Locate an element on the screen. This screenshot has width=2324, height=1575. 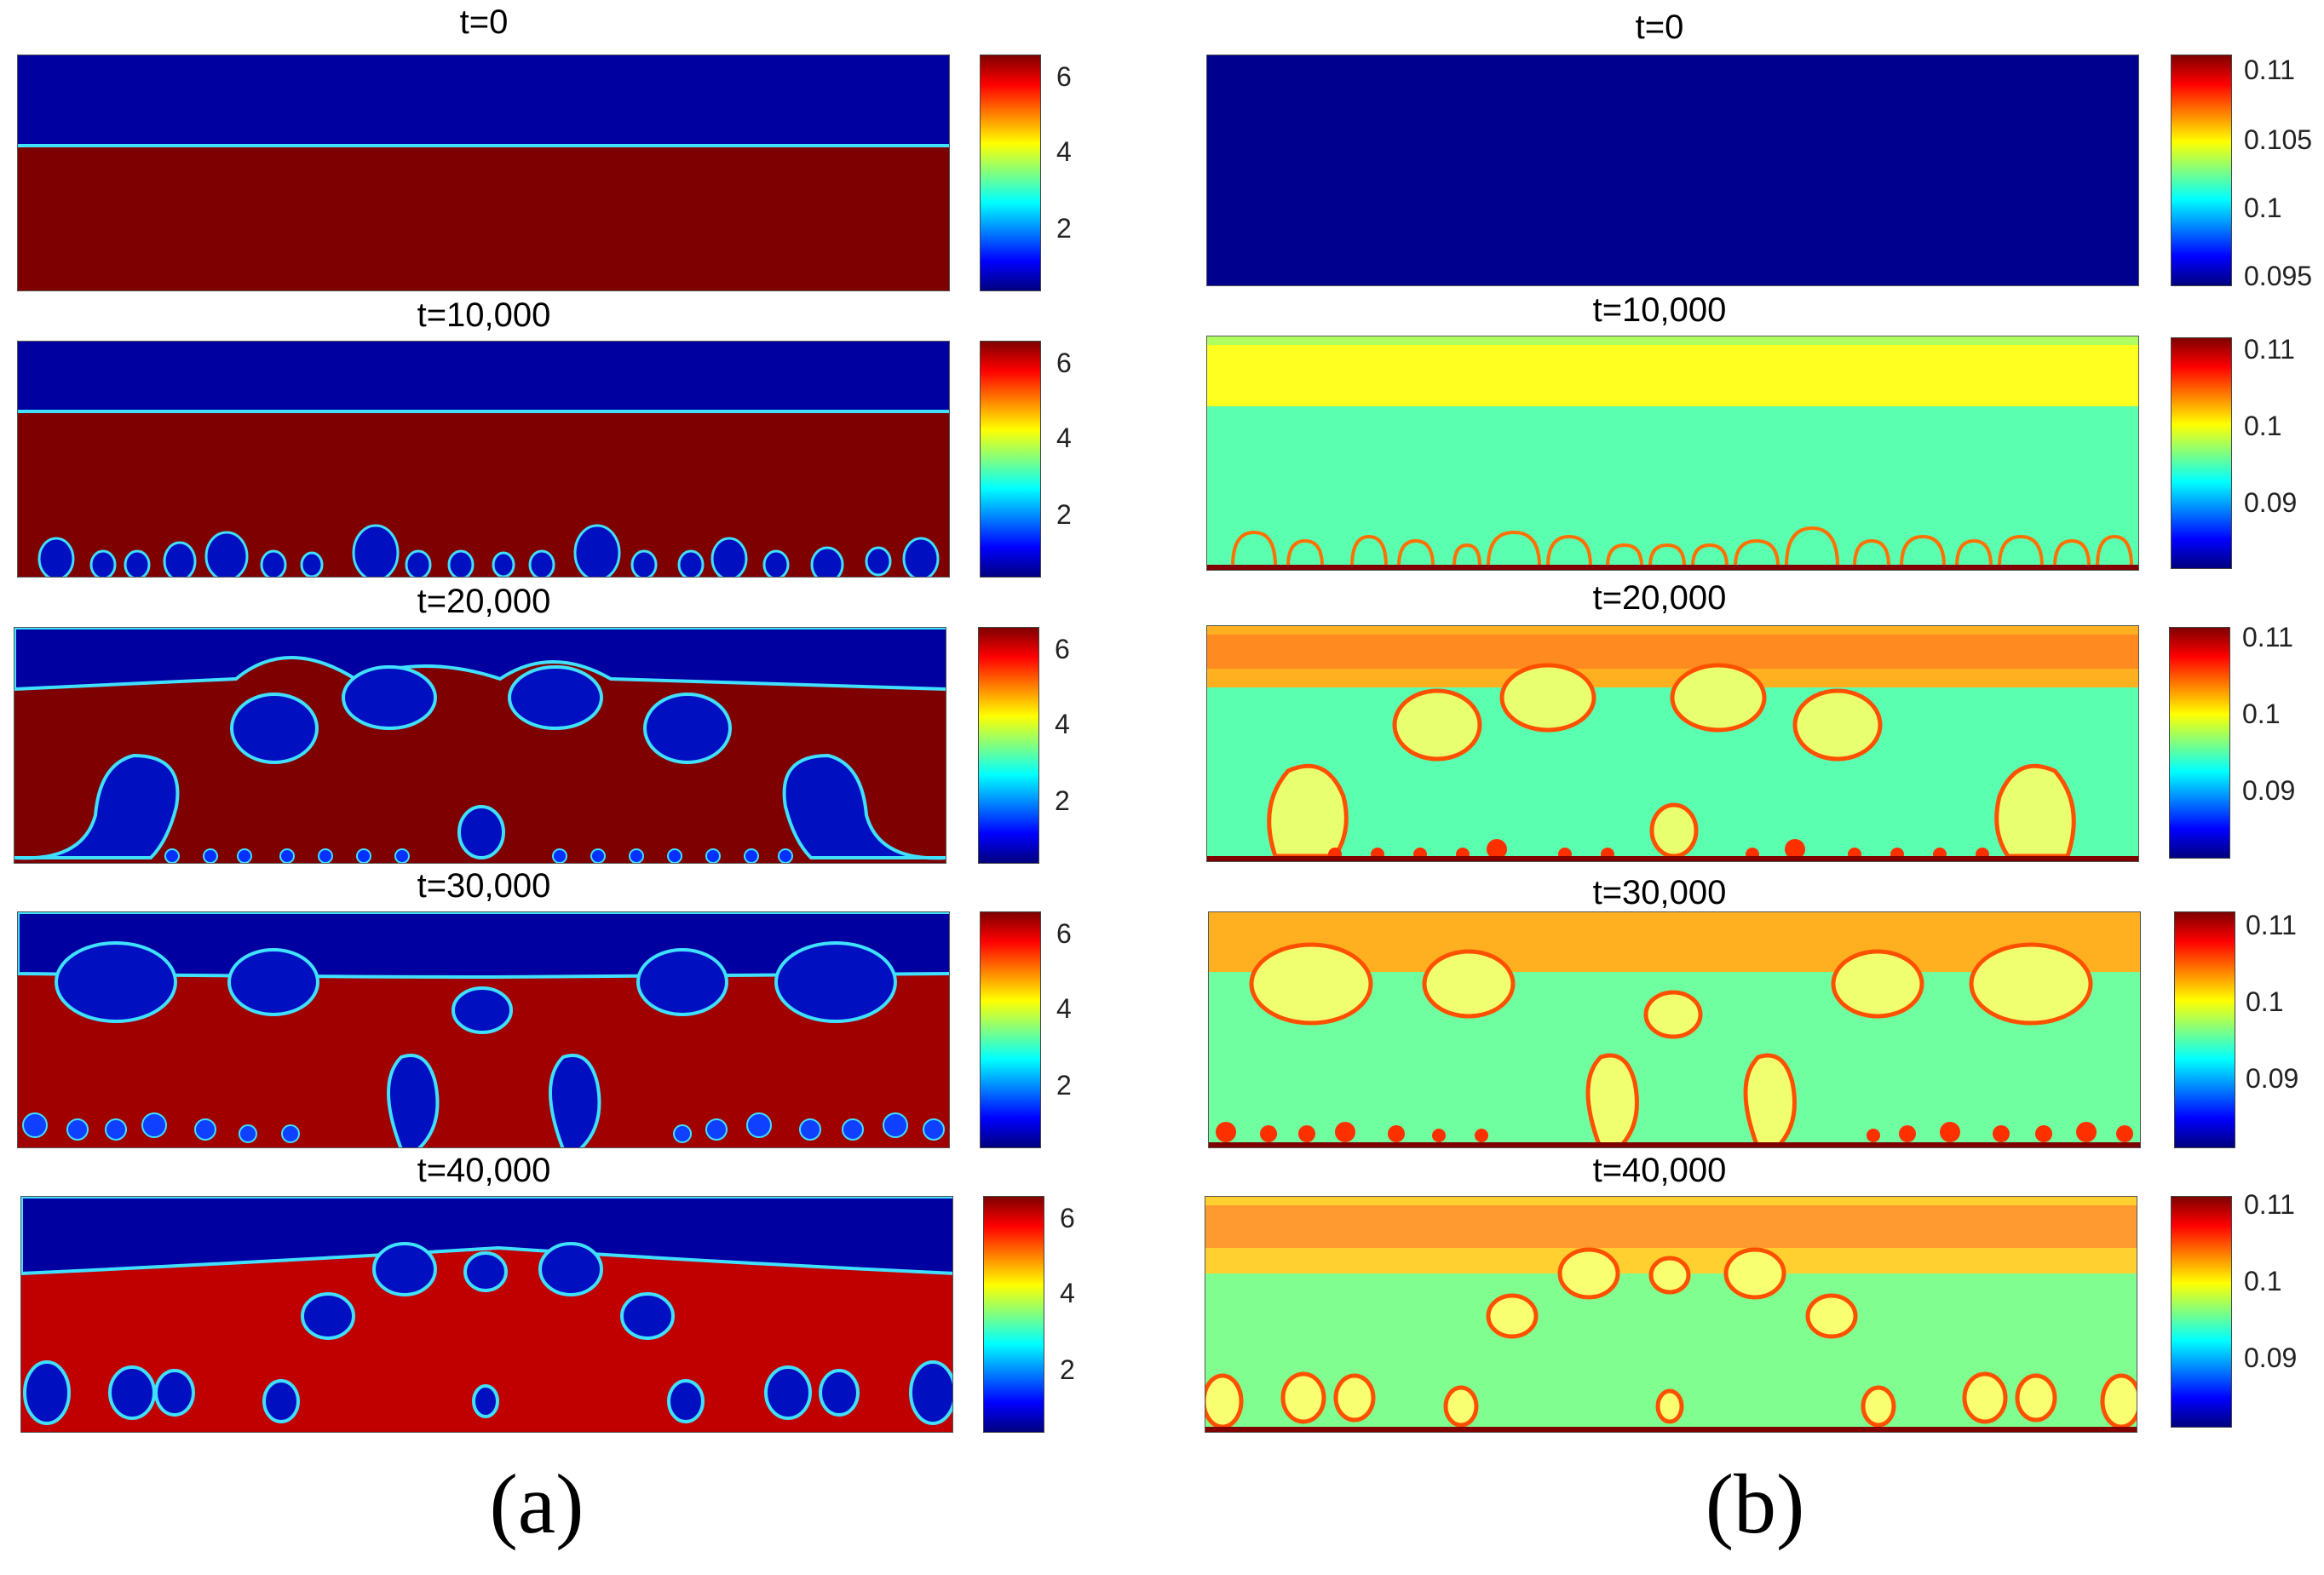
field-b-t20000 is located at coordinates (1672, 743).